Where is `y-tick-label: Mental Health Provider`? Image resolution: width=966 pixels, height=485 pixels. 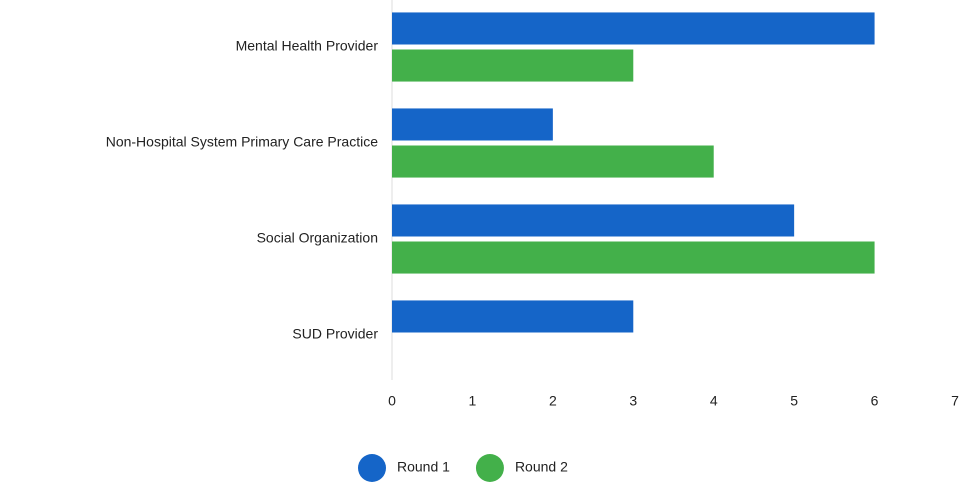
y-tick-label: Mental Health Provider is located at coordinates (307, 46).